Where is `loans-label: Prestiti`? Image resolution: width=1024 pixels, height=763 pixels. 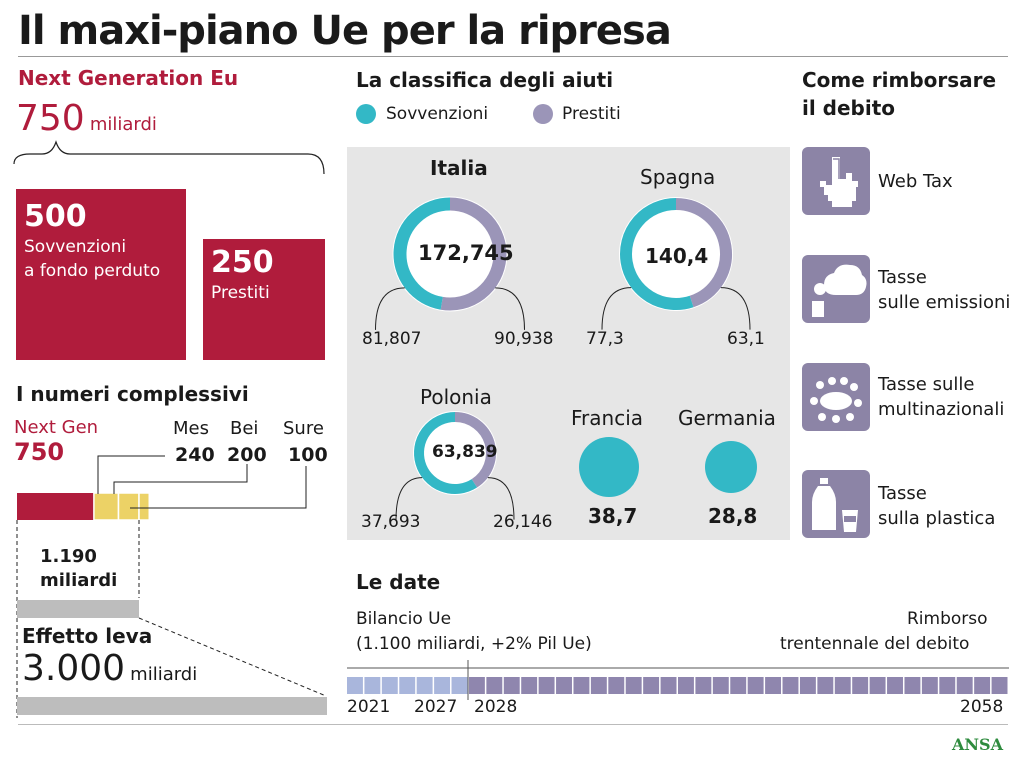 loans-label: Prestiti is located at coordinates (240, 293).